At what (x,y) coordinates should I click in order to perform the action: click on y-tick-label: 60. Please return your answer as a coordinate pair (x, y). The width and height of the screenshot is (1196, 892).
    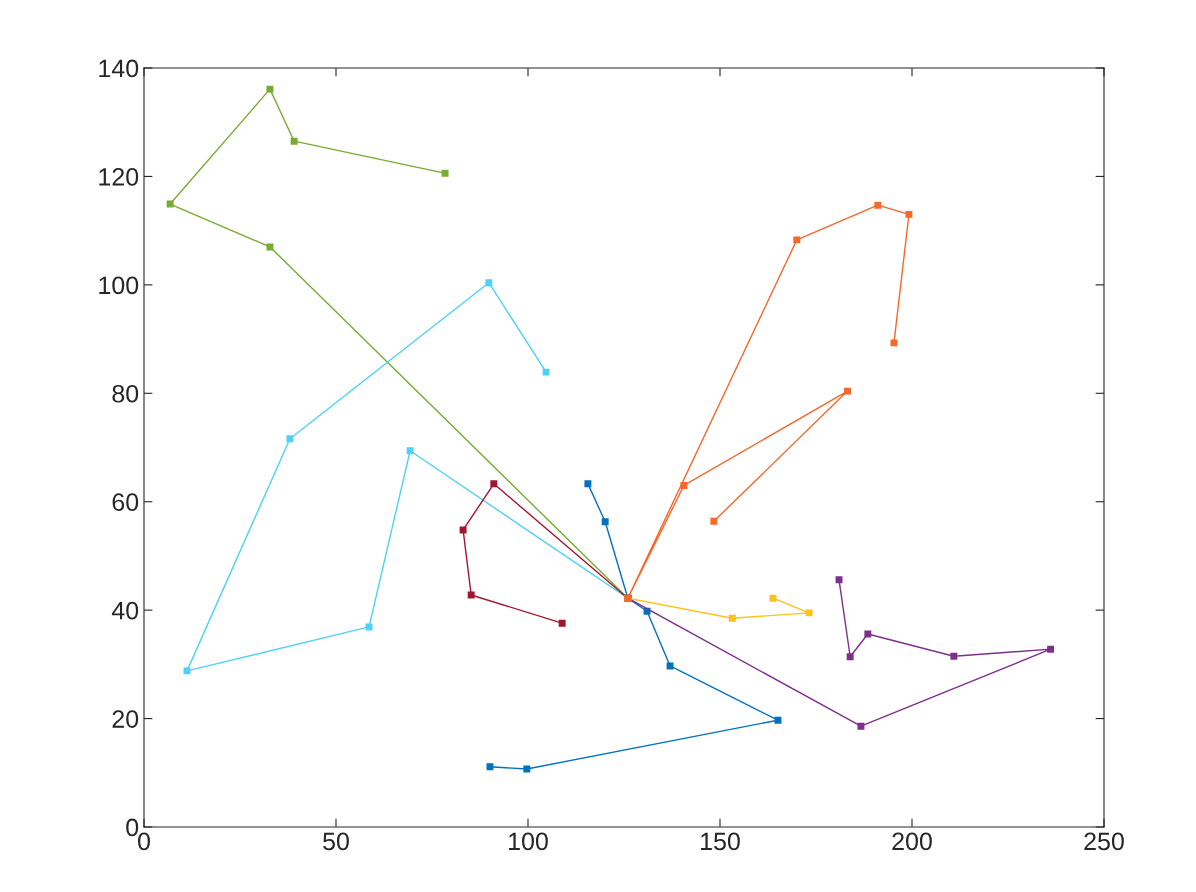
    Looking at the image, I should click on (125, 502).